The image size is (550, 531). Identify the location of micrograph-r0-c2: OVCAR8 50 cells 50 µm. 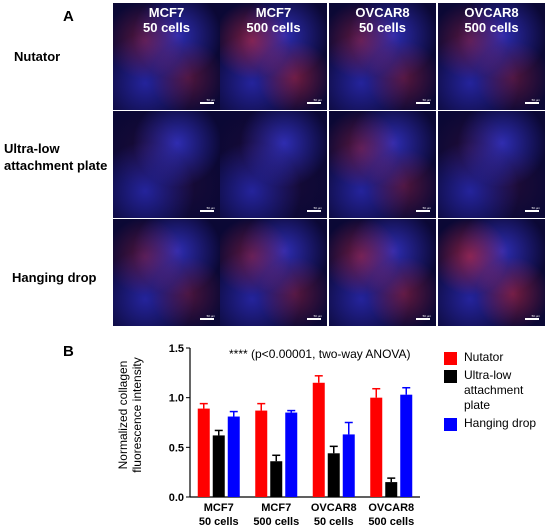
(382, 56).